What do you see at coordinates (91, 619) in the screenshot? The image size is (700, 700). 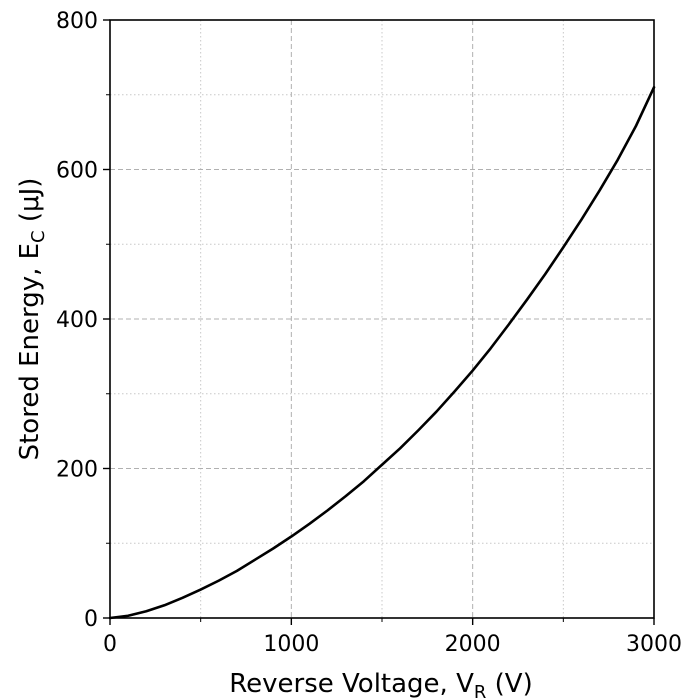 I see `y-tick-label: 0` at bounding box center [91, 619].